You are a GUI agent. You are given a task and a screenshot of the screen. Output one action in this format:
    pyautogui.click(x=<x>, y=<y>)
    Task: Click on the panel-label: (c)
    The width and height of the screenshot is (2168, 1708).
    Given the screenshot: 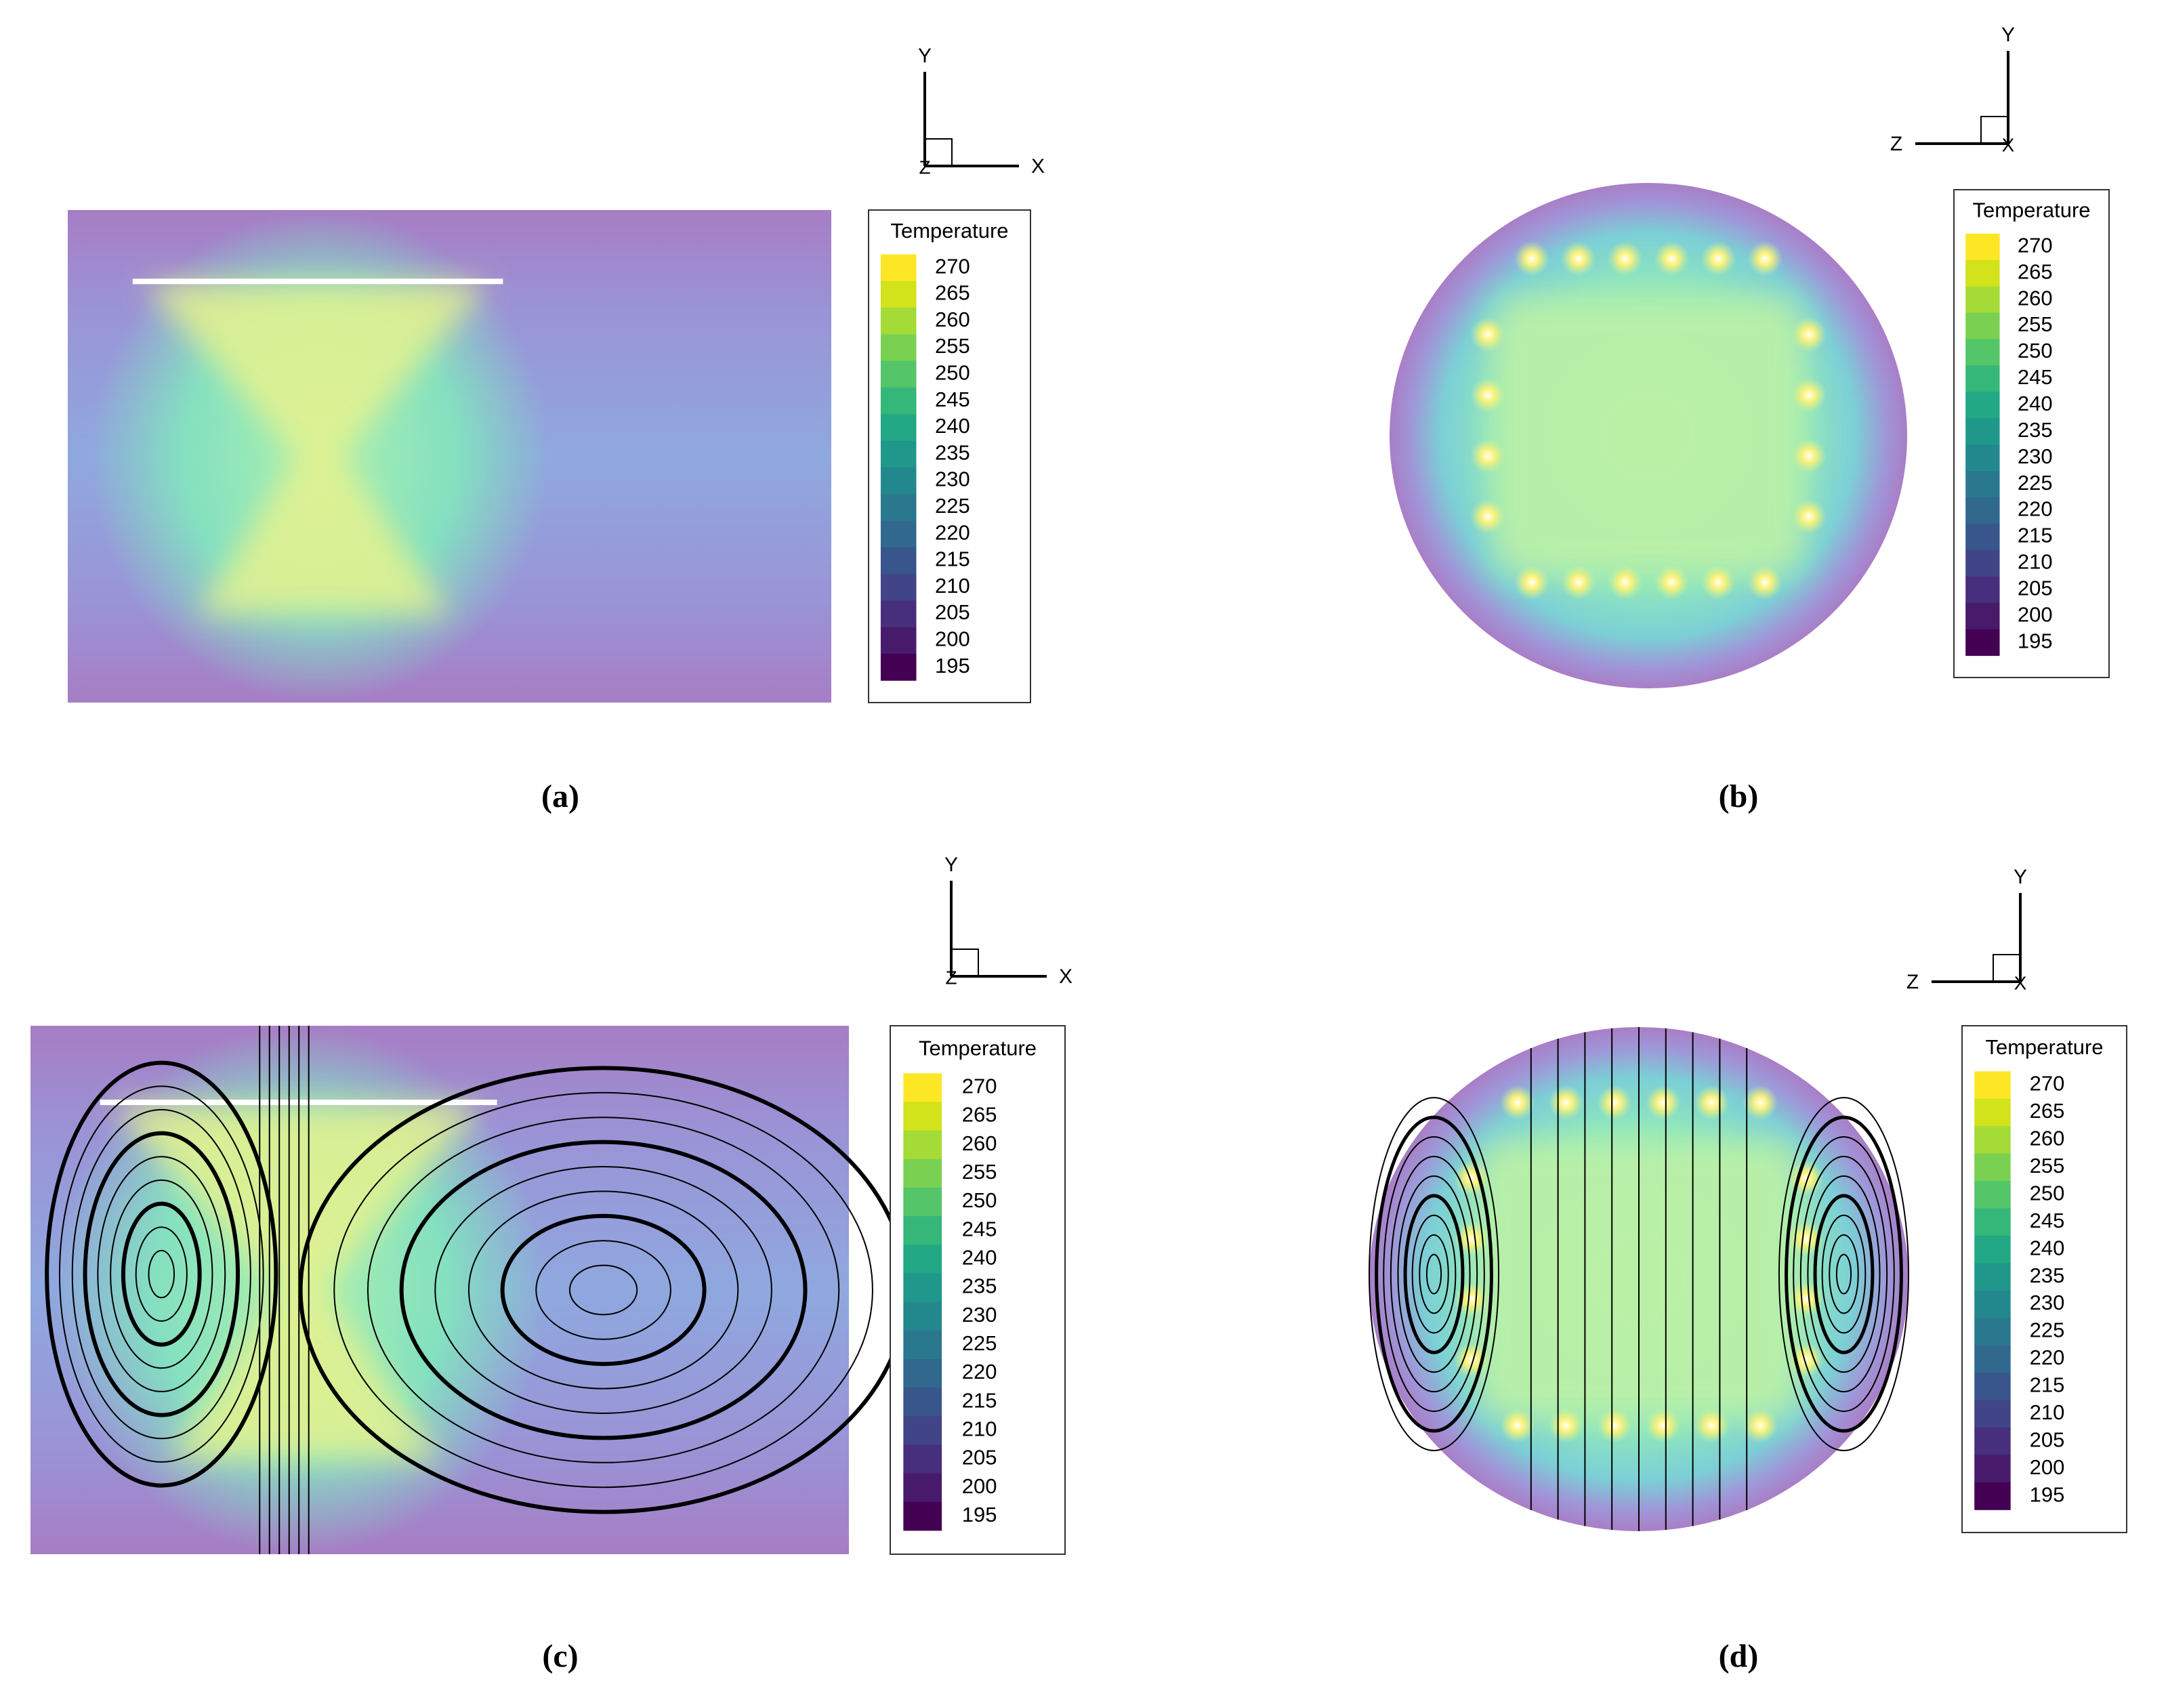 What is the action you would take?
    pyautogui.click(x=560, y=1656)
    